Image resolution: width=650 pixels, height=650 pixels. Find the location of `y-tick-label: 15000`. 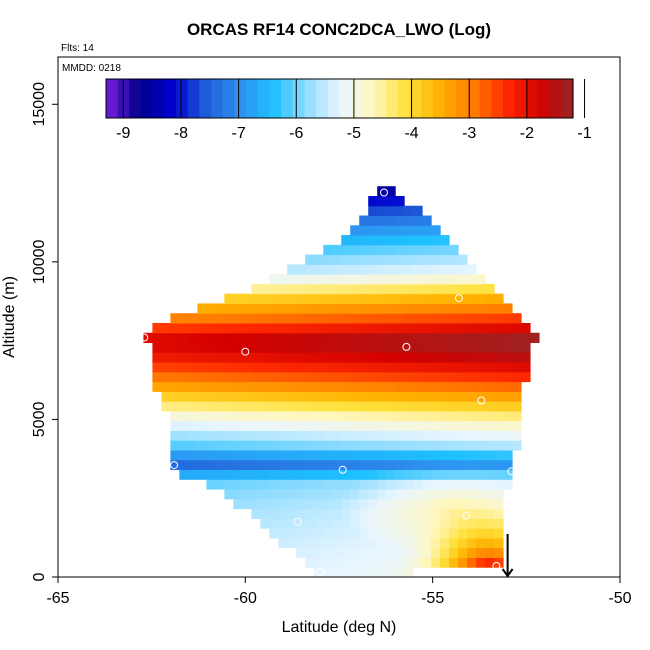

y-tick-label: 15000 is located at coordinates (39, 104).